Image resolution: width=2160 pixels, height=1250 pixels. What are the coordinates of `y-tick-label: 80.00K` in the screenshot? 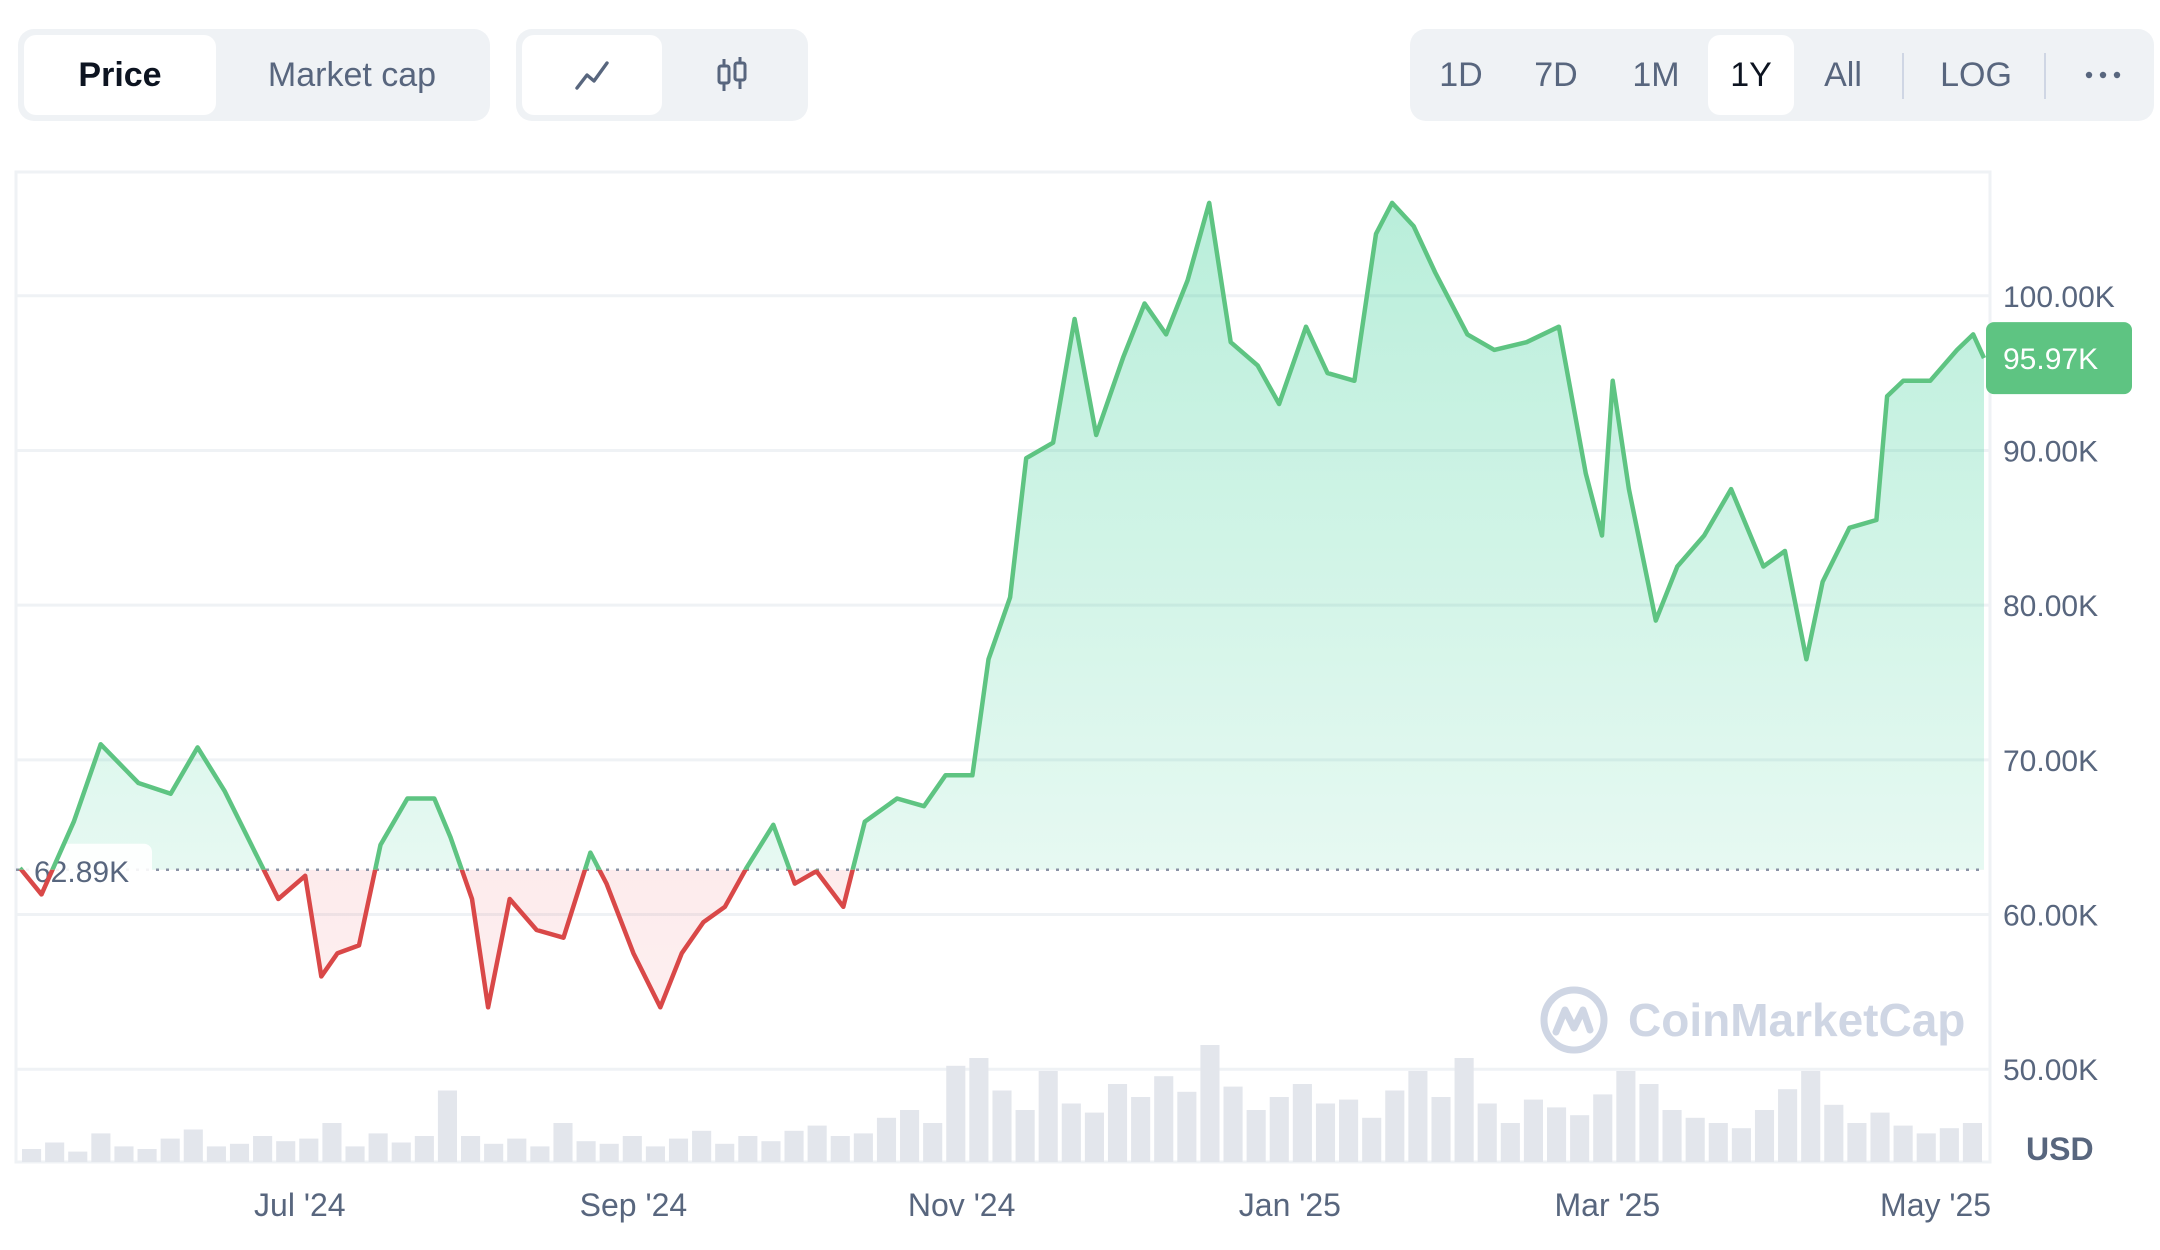 It's located at (2050, 606).